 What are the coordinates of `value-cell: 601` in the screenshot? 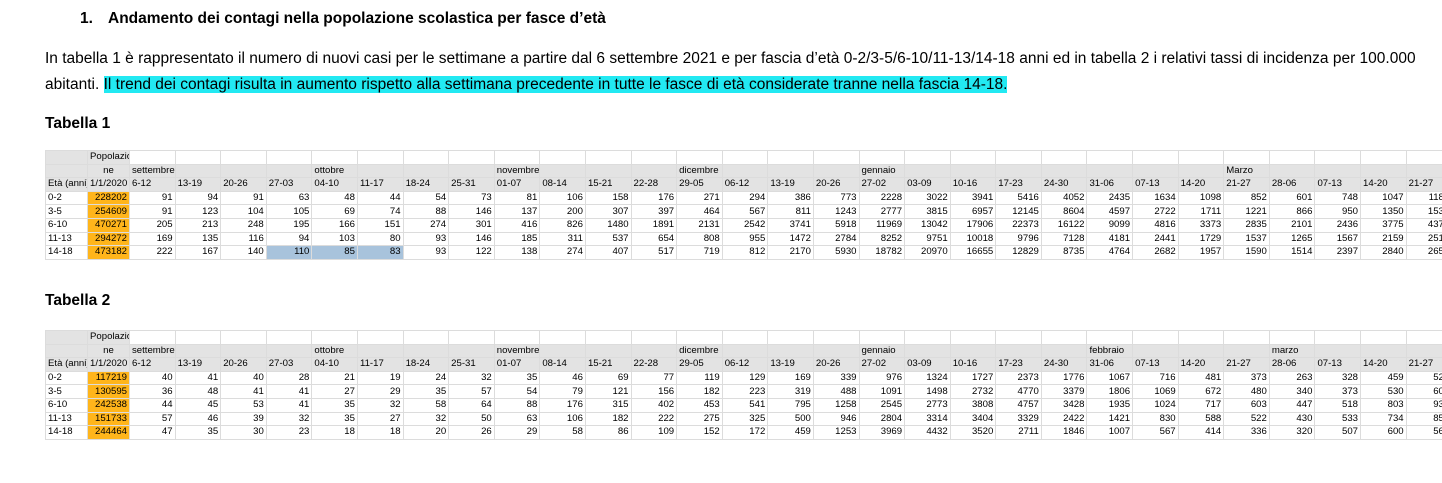 It's located at (1292, 198).